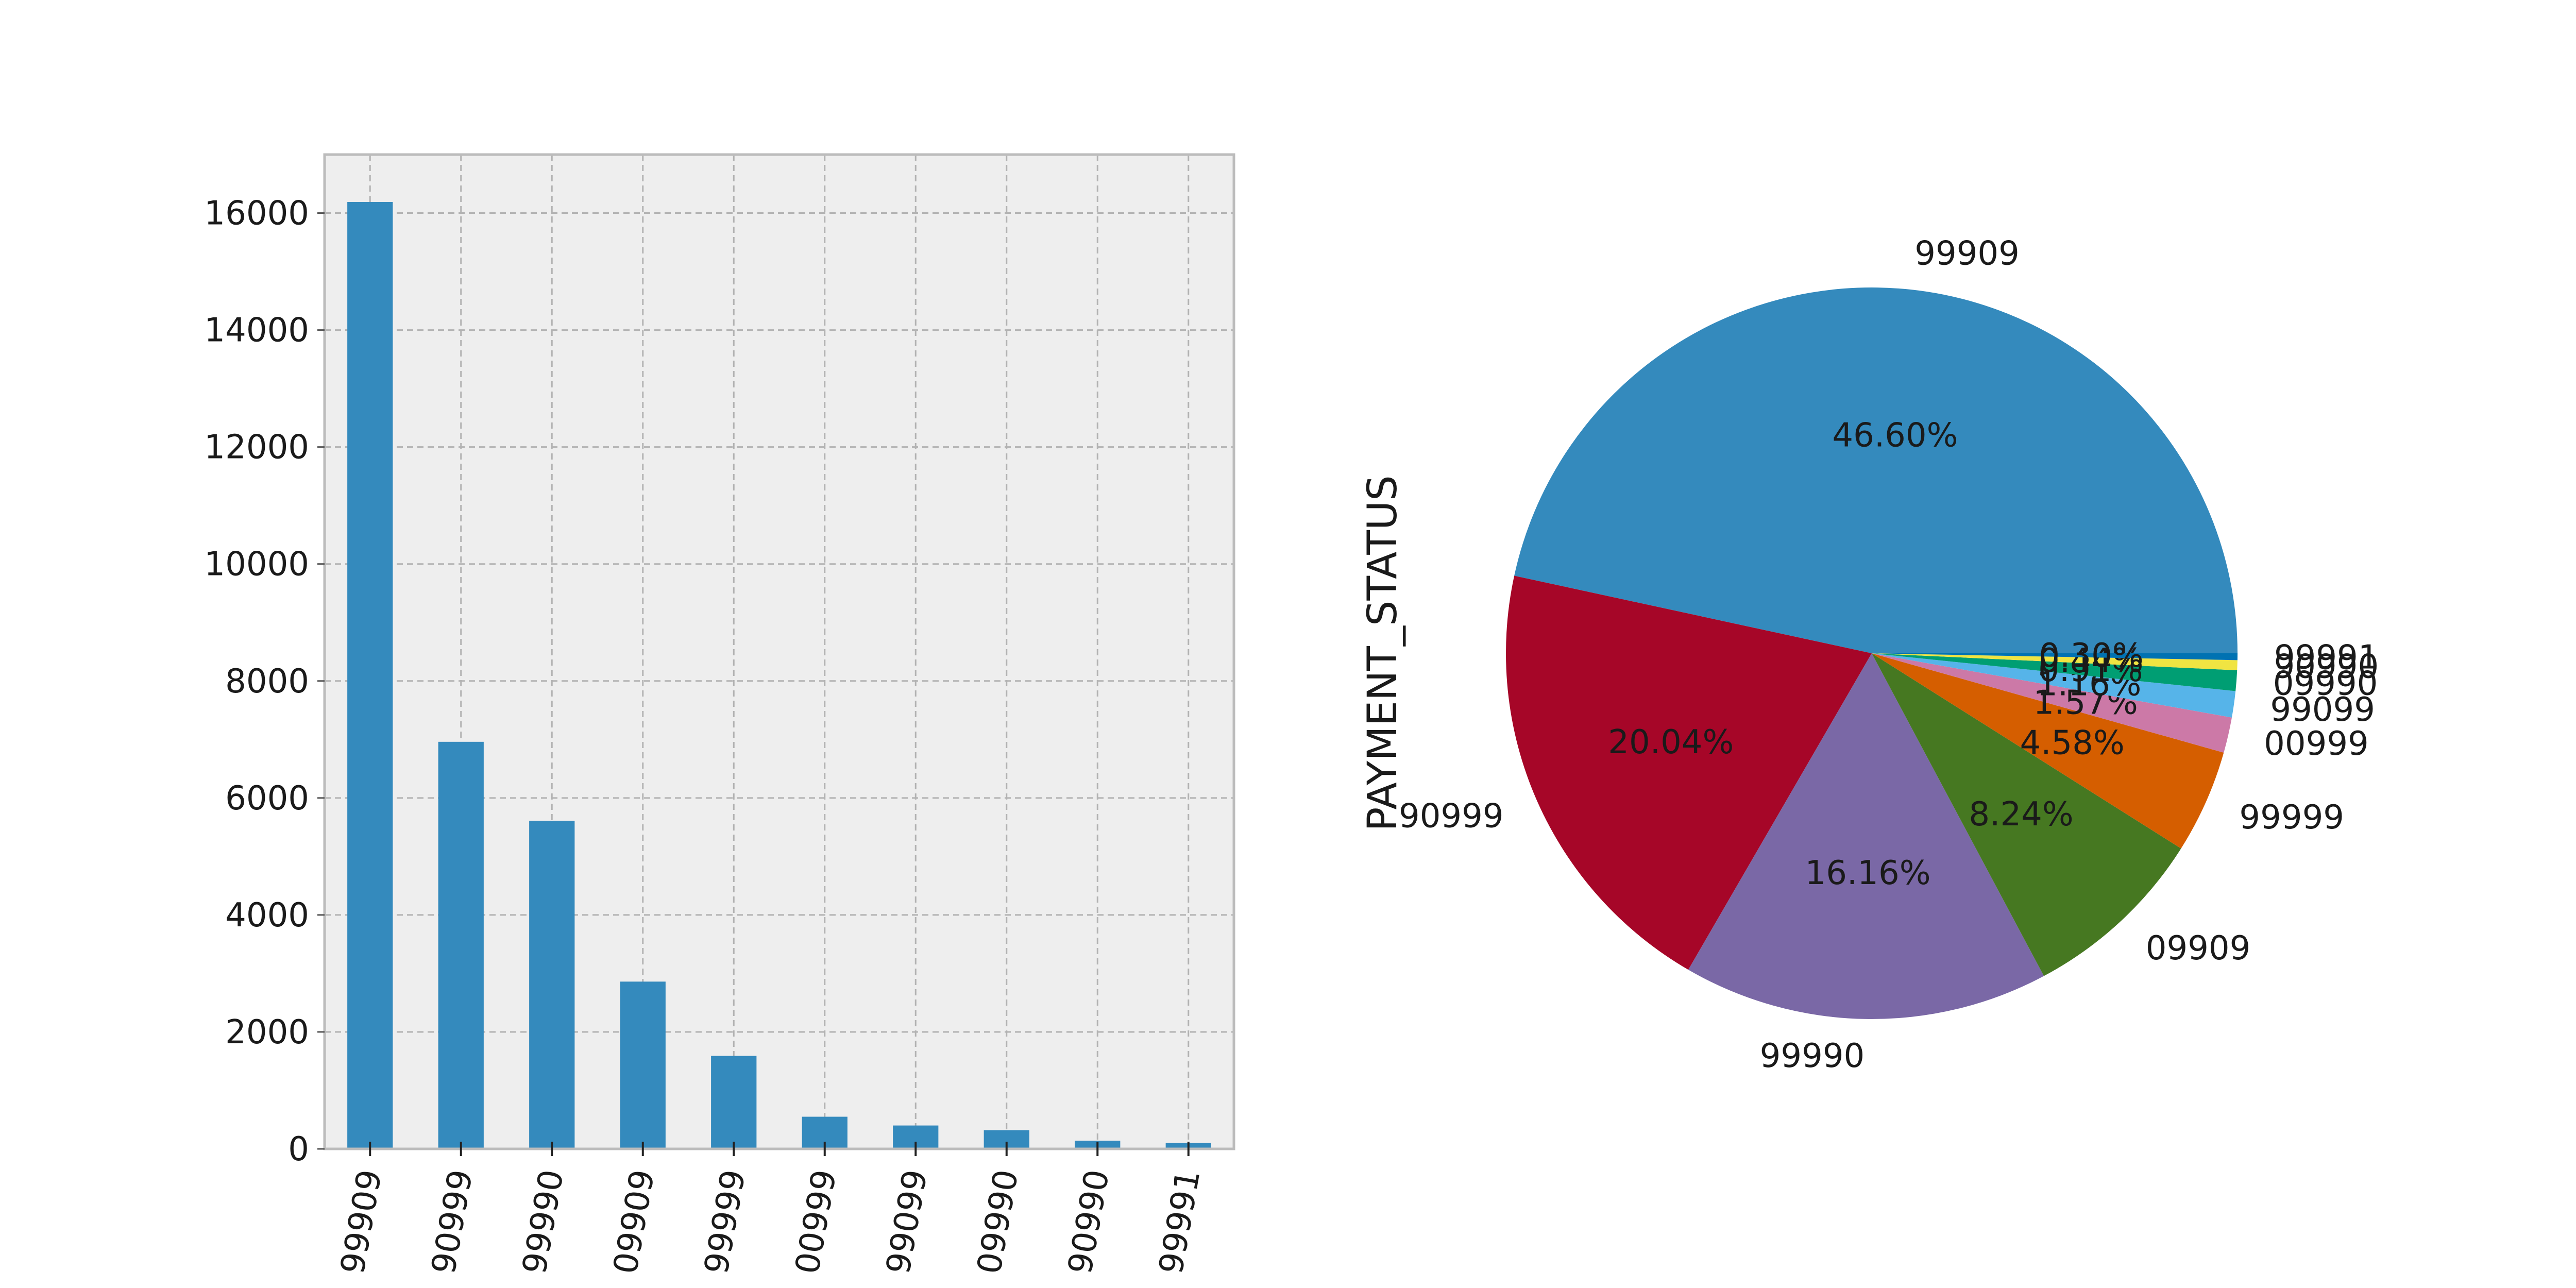 The width and height of the screenshot is (2576, 1288). What do you see at coordinates (998, 1222) in the screenshot?
I see `x-tick-label: 09990` at bounding box center [998, 1222].